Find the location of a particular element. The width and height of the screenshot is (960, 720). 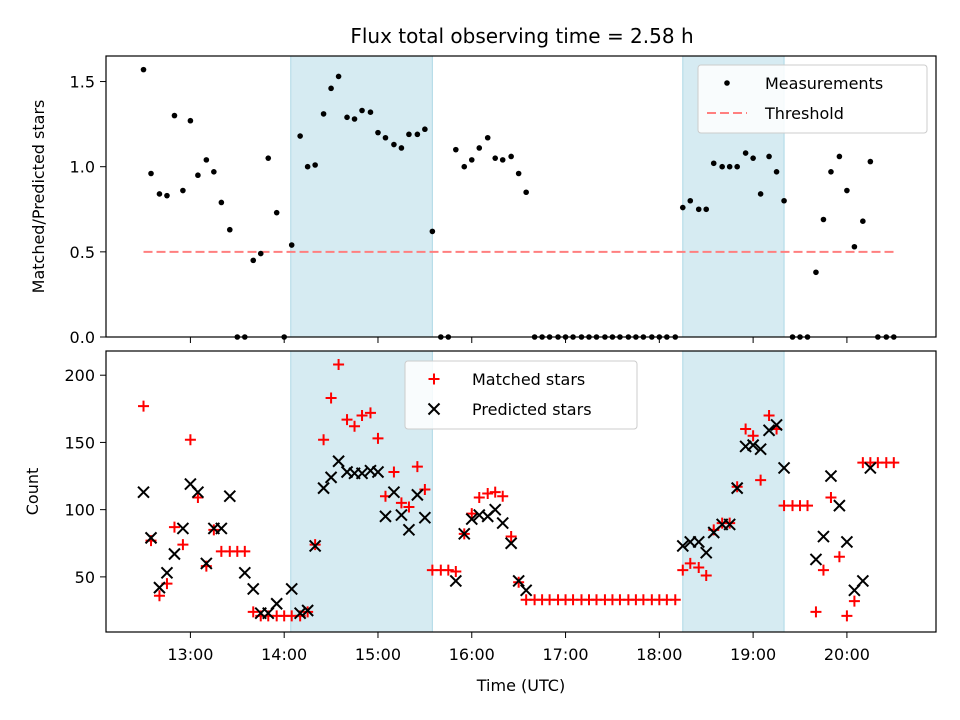

x-tick-label: 14:00 is located at coordinates (284, 654).